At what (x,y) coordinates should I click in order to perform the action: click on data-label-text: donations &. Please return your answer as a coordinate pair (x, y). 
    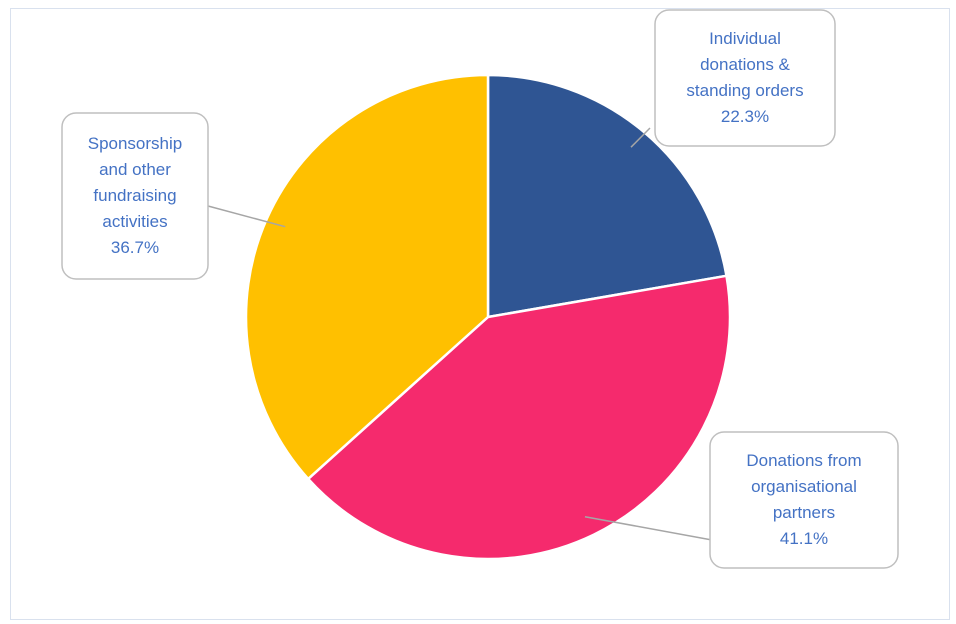
    Looking at the image, I should click on (745, 64).